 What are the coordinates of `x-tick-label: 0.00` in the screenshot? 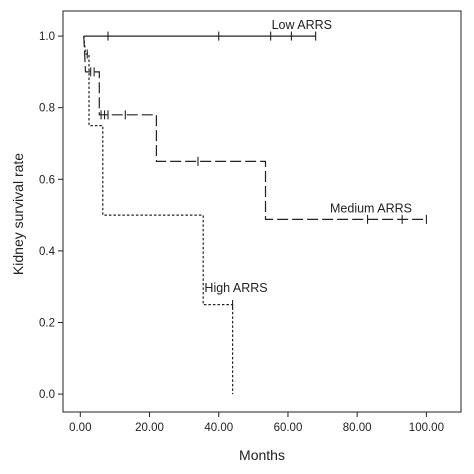 It's located at (80, 428).